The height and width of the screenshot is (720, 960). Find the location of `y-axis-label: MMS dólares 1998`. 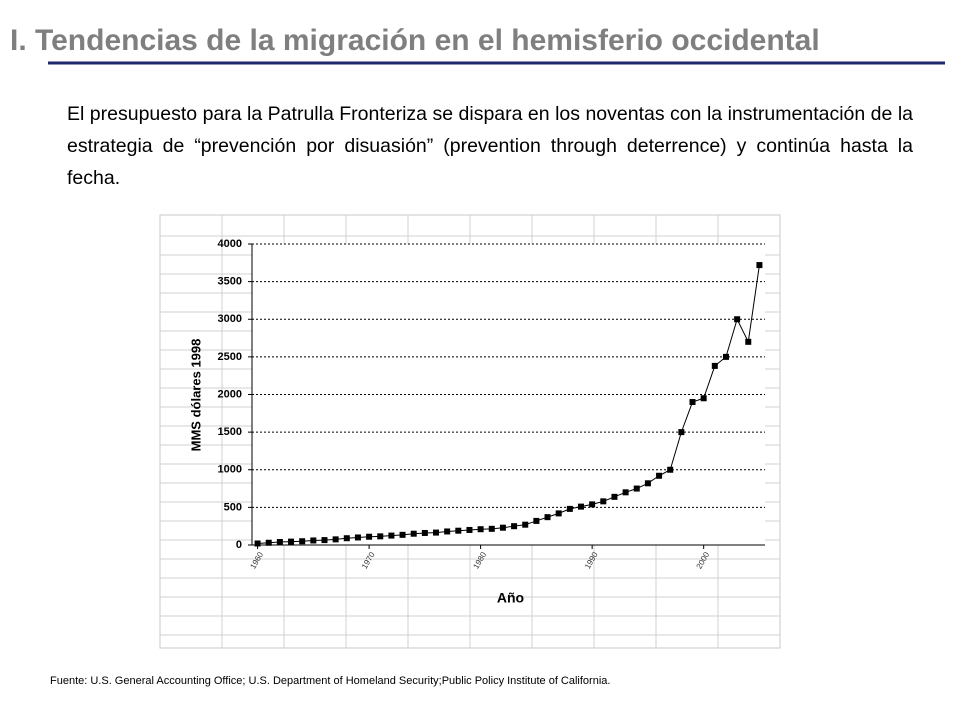

y-axis-label: MMS dólares 1998 is located at coordinates (195, 395).